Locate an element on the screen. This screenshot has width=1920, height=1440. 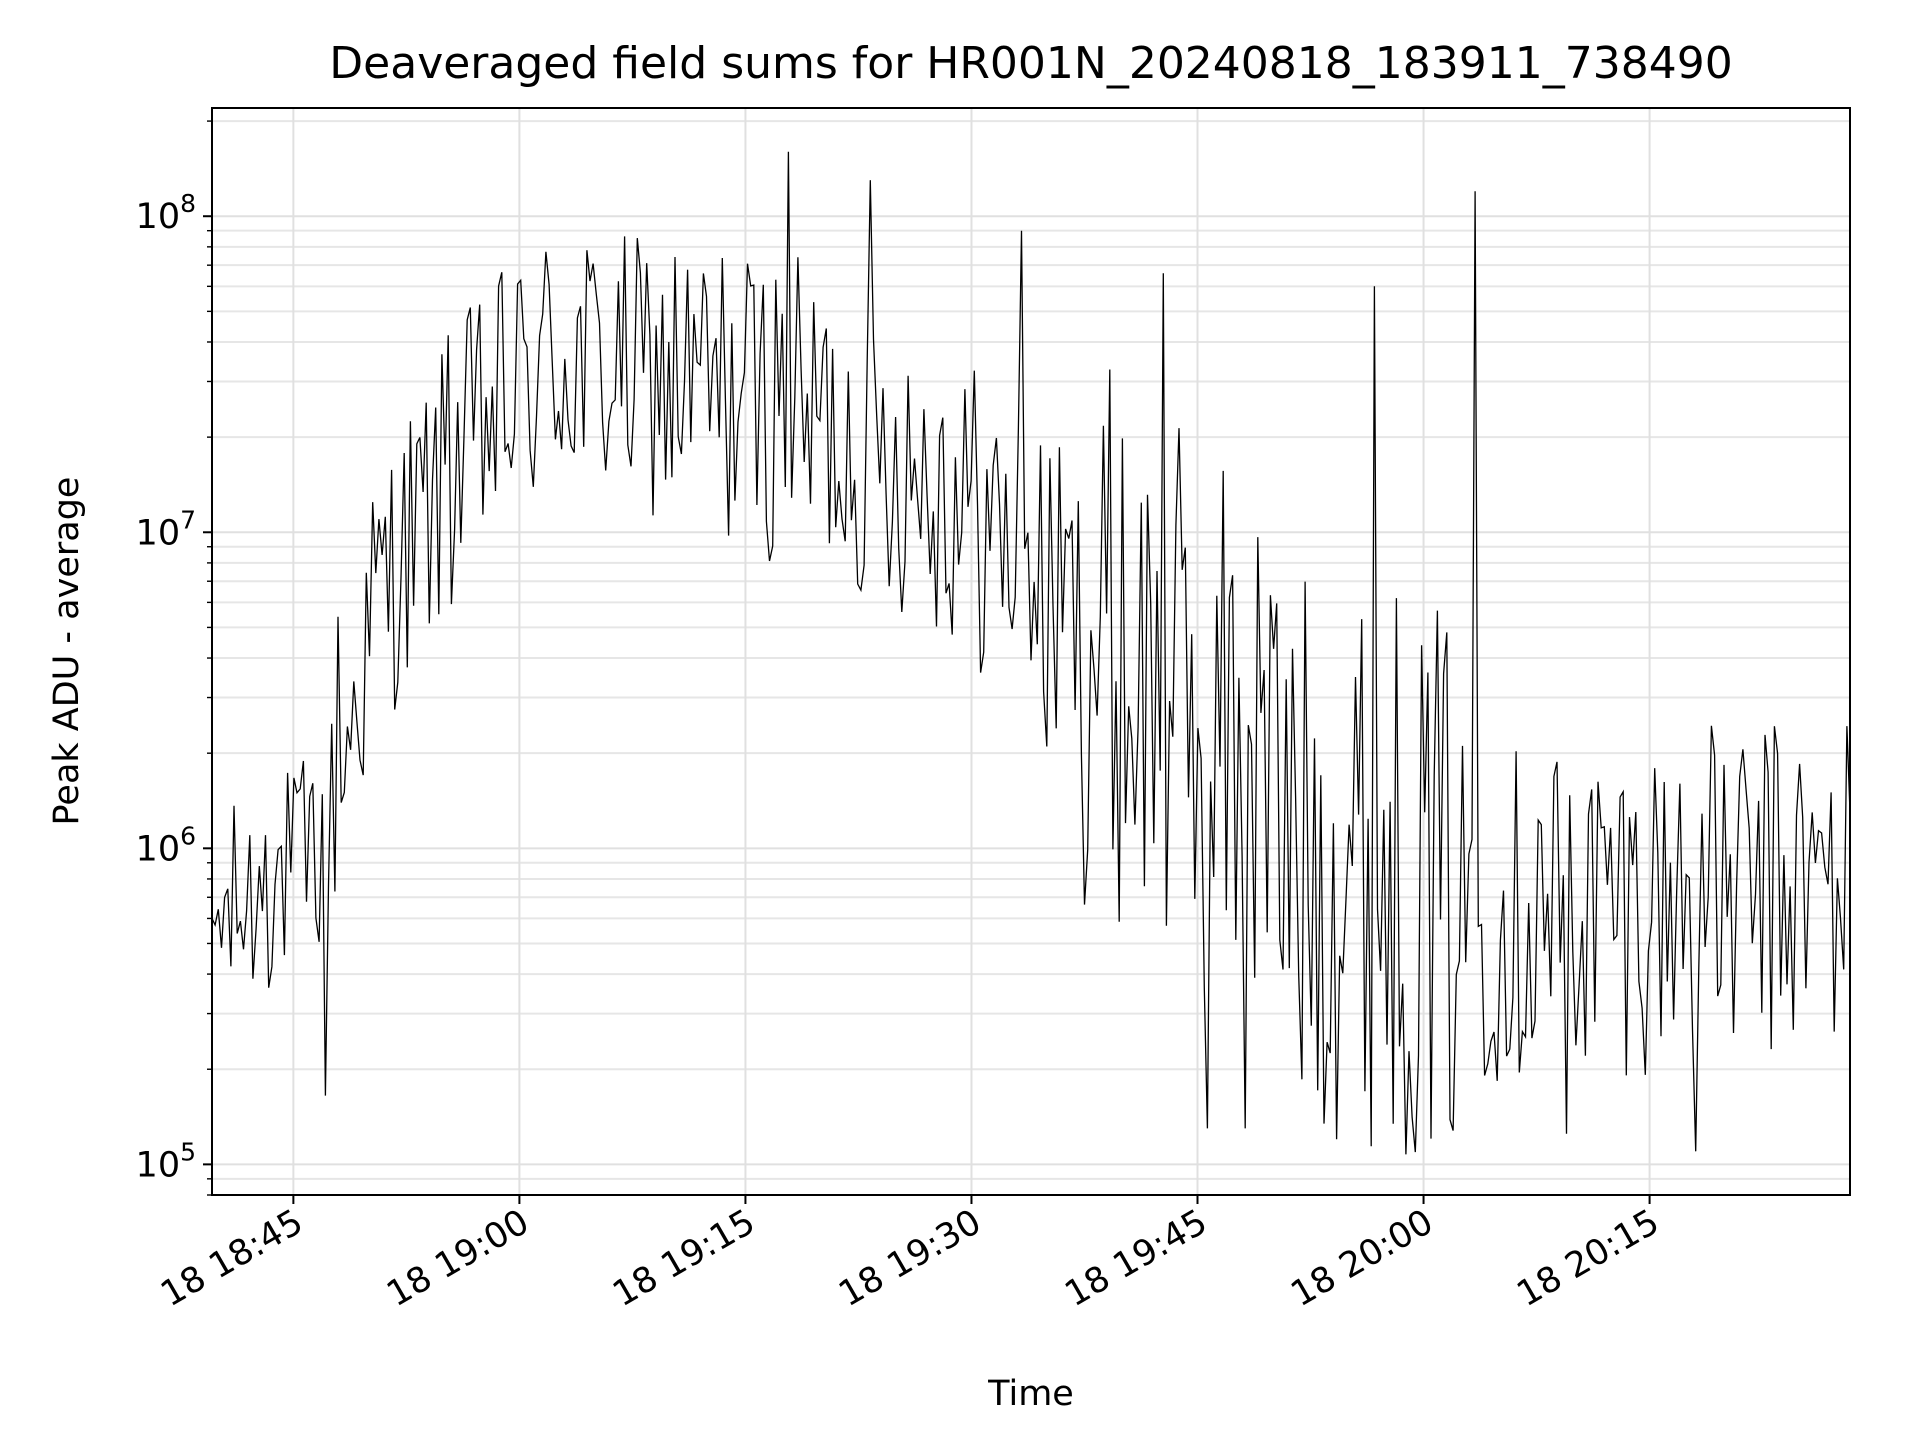
y-axis-label: Peak ADU - average is located at coordinates (67, 651).